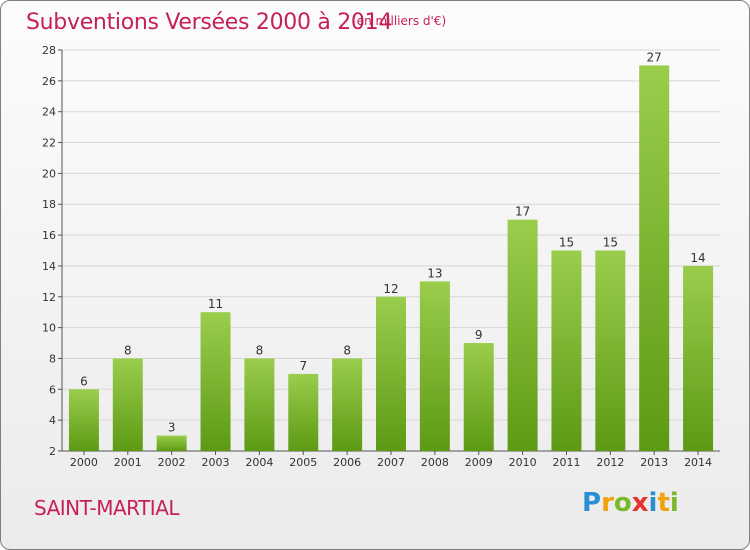  I want to click on x-tick-label: 2007, so click(391, 462).